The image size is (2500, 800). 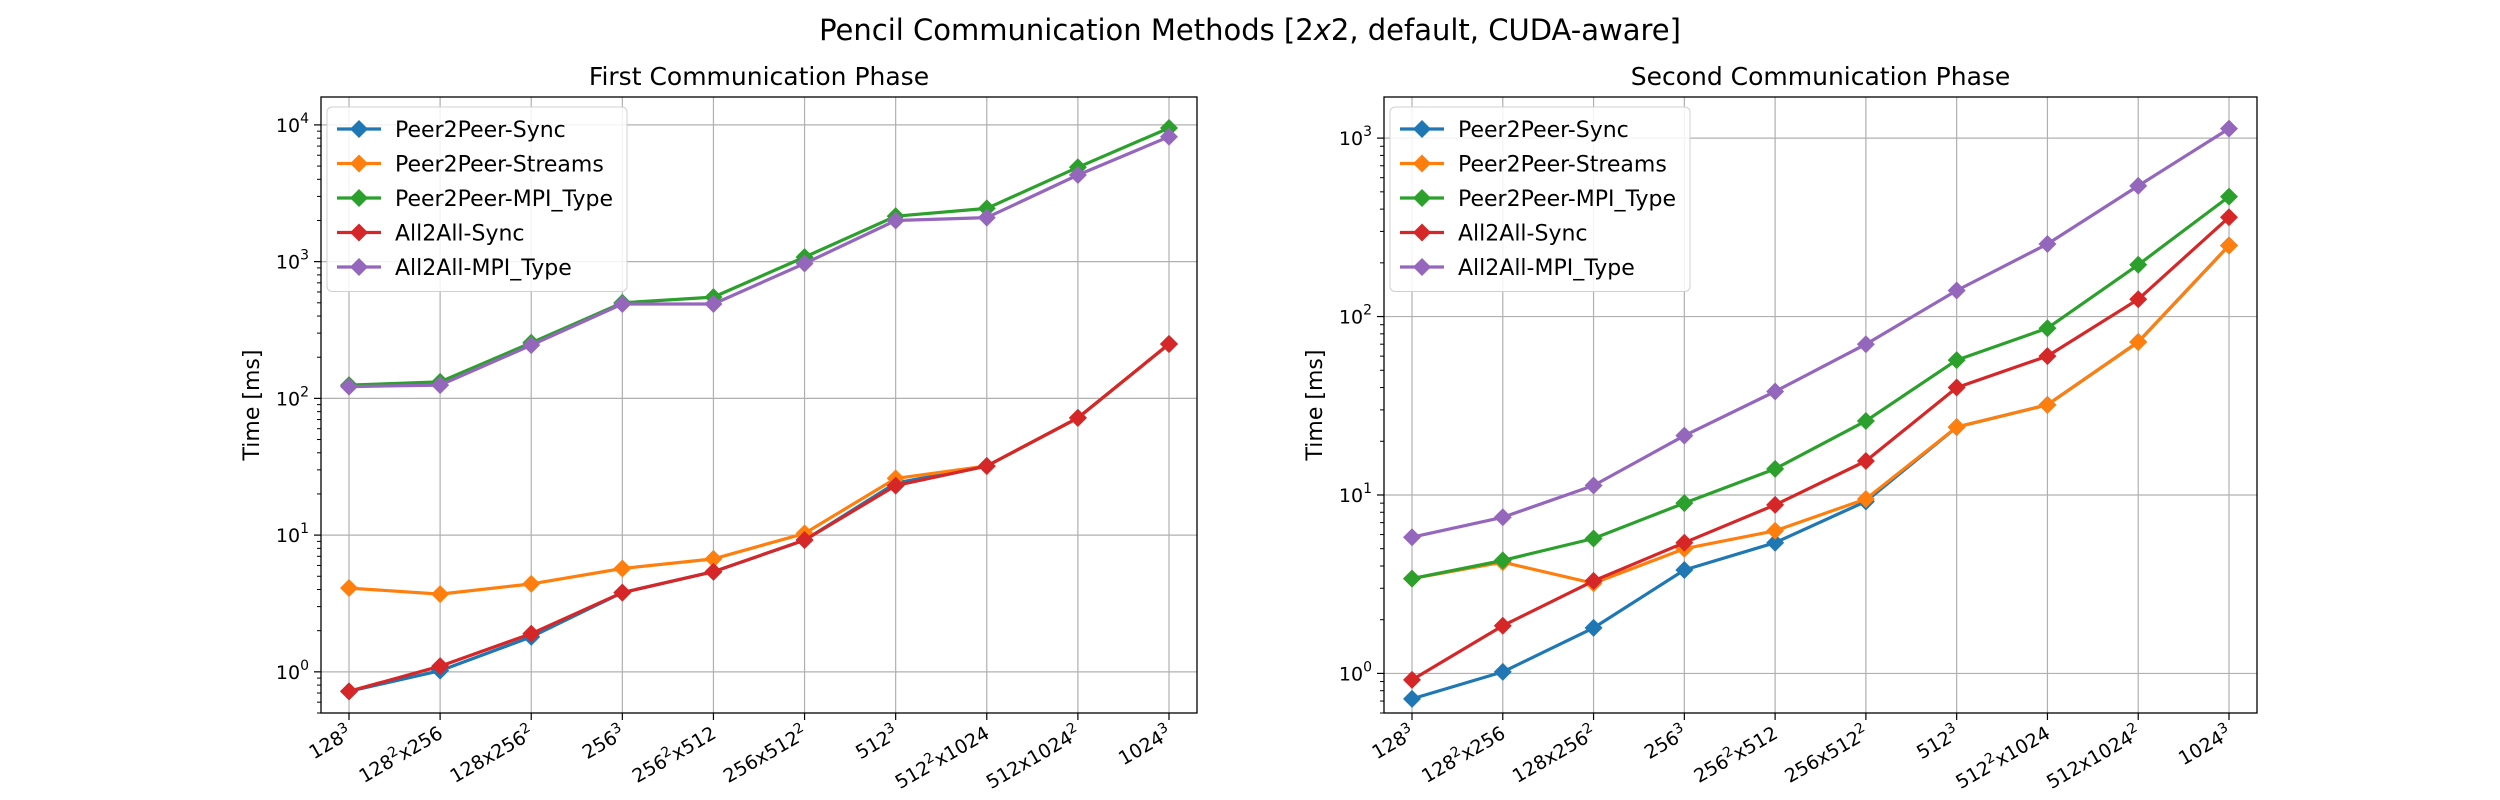 I want to click on legend-item-peer2peer-sync: Peer2Peer-Sync, so click(x=451, y=130).